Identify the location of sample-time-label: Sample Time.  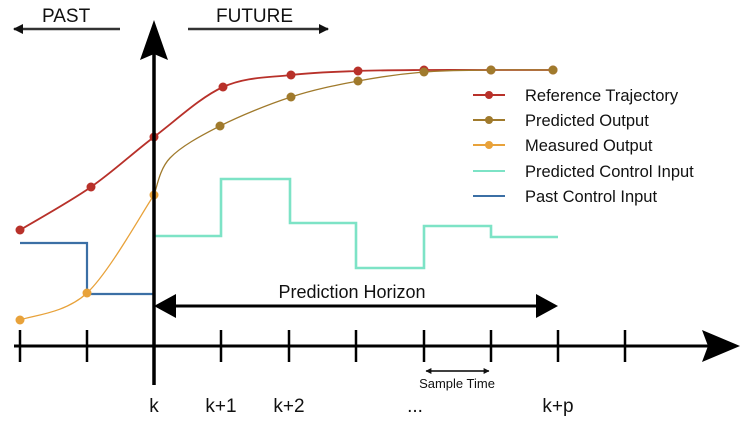
(457, 383).